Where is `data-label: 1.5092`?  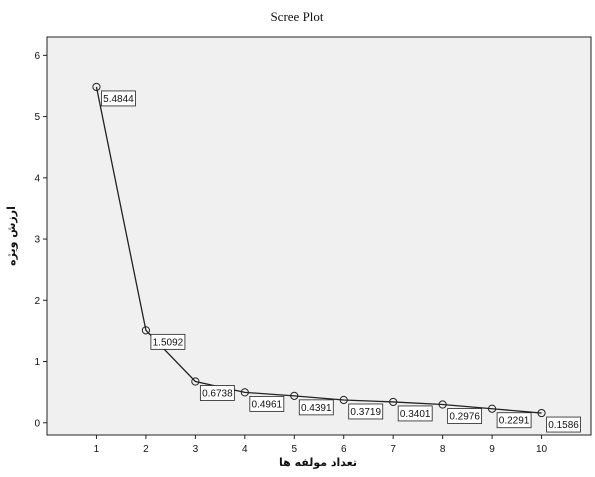
data-label: 1.5092 is located at coordinates (168, 342).